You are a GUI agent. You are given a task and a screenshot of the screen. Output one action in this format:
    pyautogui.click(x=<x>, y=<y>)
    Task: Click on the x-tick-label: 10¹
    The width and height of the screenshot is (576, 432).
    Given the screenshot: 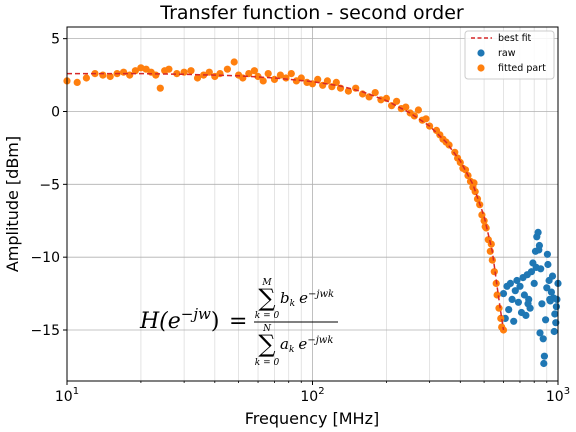 What is the action you would take?
    pyautogui.click(x=67, y=395)
    